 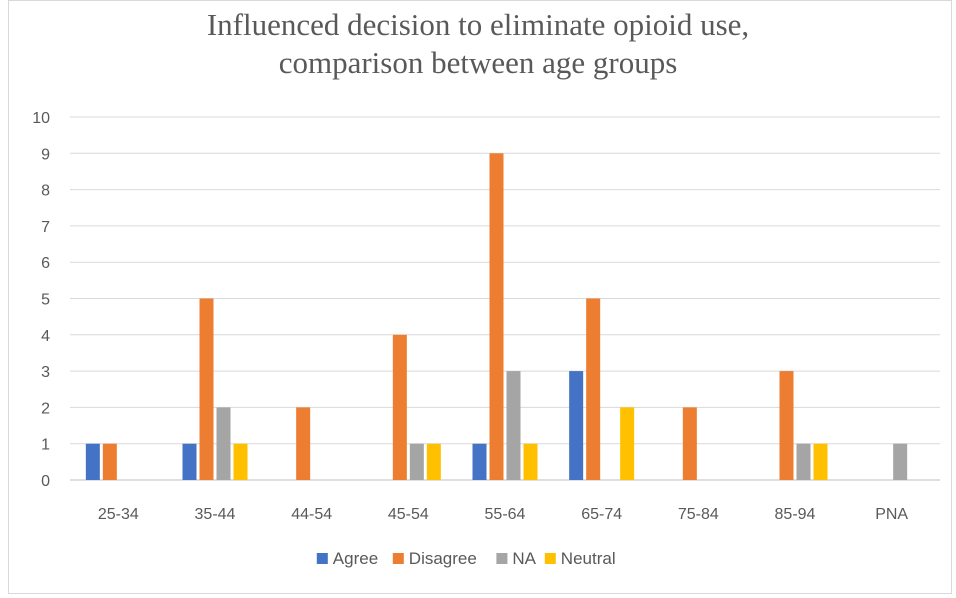 I want to click on bar-na-pna, so click(x=900, y=461).